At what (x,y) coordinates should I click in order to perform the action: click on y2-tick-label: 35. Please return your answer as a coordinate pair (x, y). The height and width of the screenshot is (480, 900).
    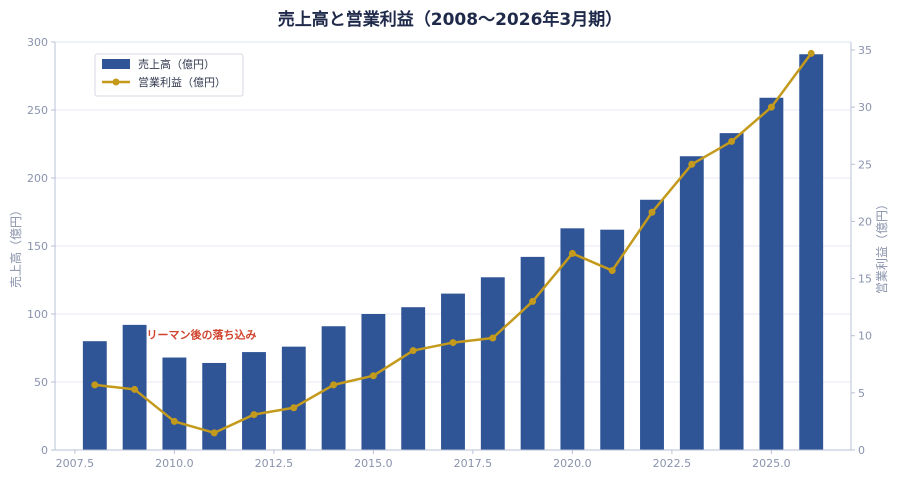
    Looking at the image, I should click on (865, 50).